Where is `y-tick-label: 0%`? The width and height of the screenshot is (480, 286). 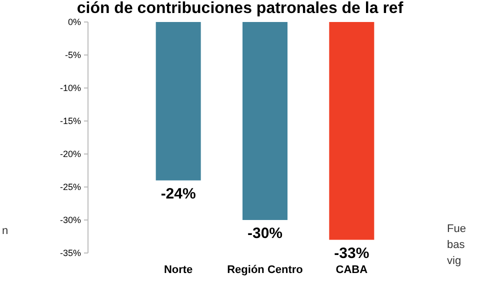
y-tick-label: 0% is located at coordinates (74, 22).